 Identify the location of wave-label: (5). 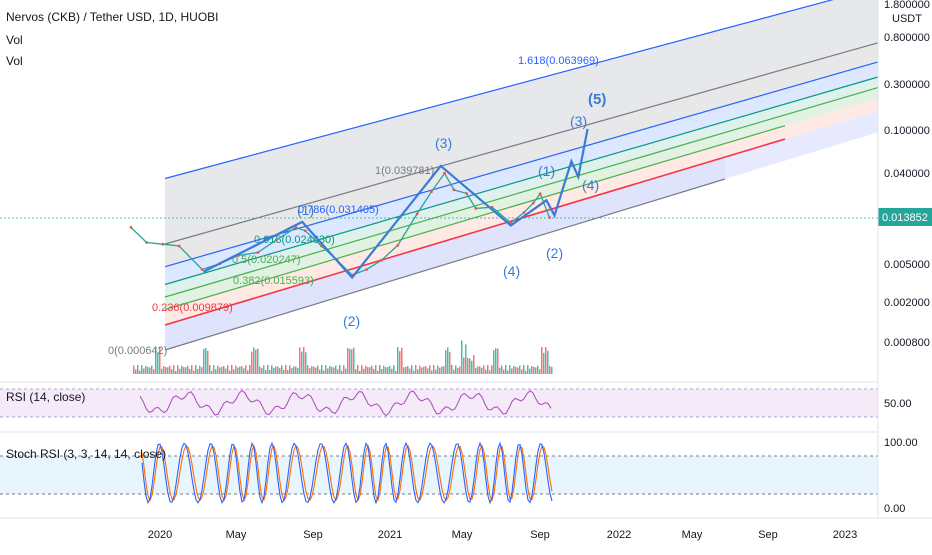
(597, 99).